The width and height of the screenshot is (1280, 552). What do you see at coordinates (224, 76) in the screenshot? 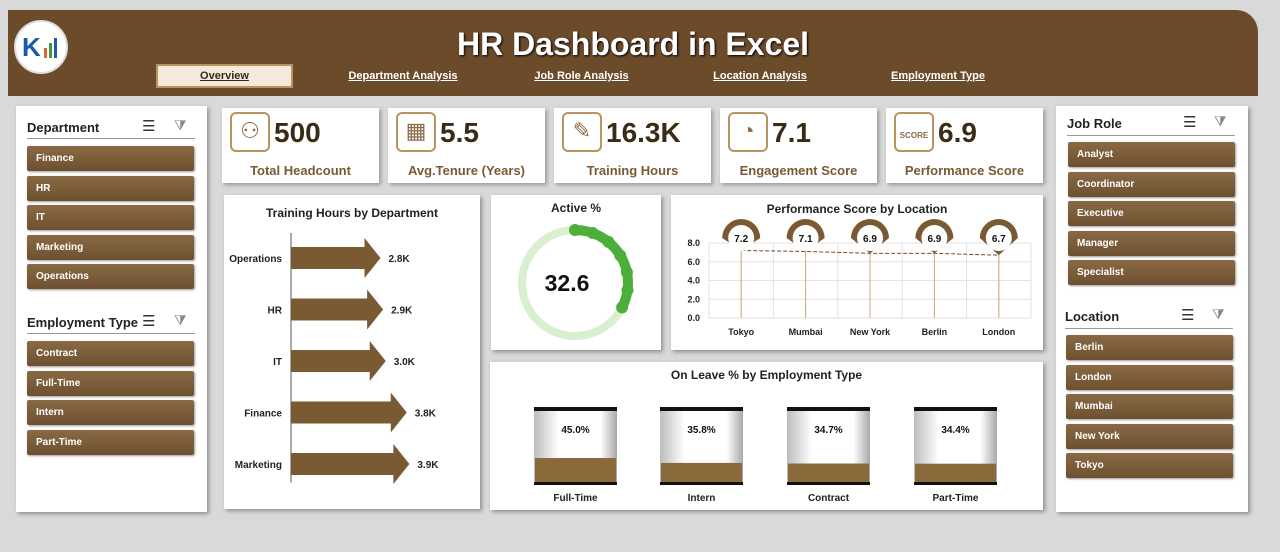
I see `tab-overview: Overview` at bounding box center [224, 76].